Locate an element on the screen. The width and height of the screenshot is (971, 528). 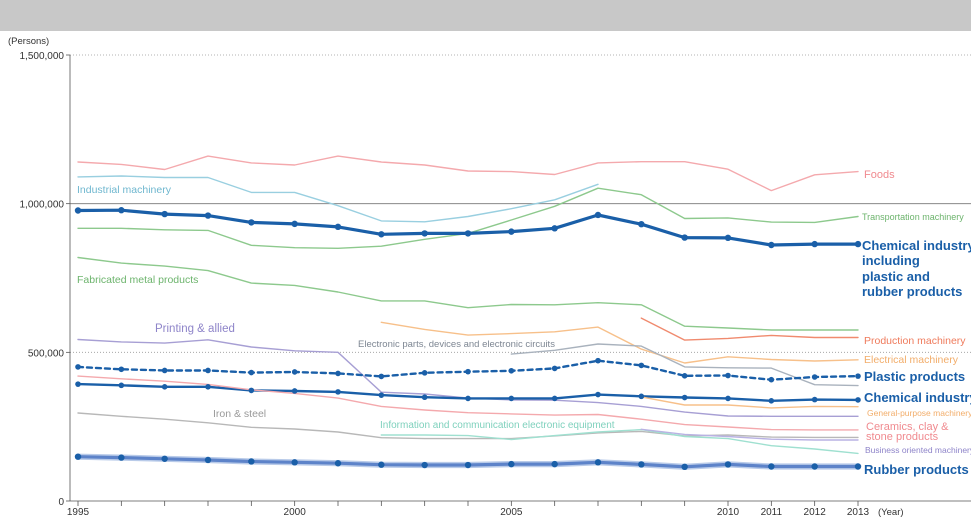
point-chemical-industry-including-plastic-and-rubber-products-2013 is located at coordinates (858, 244).